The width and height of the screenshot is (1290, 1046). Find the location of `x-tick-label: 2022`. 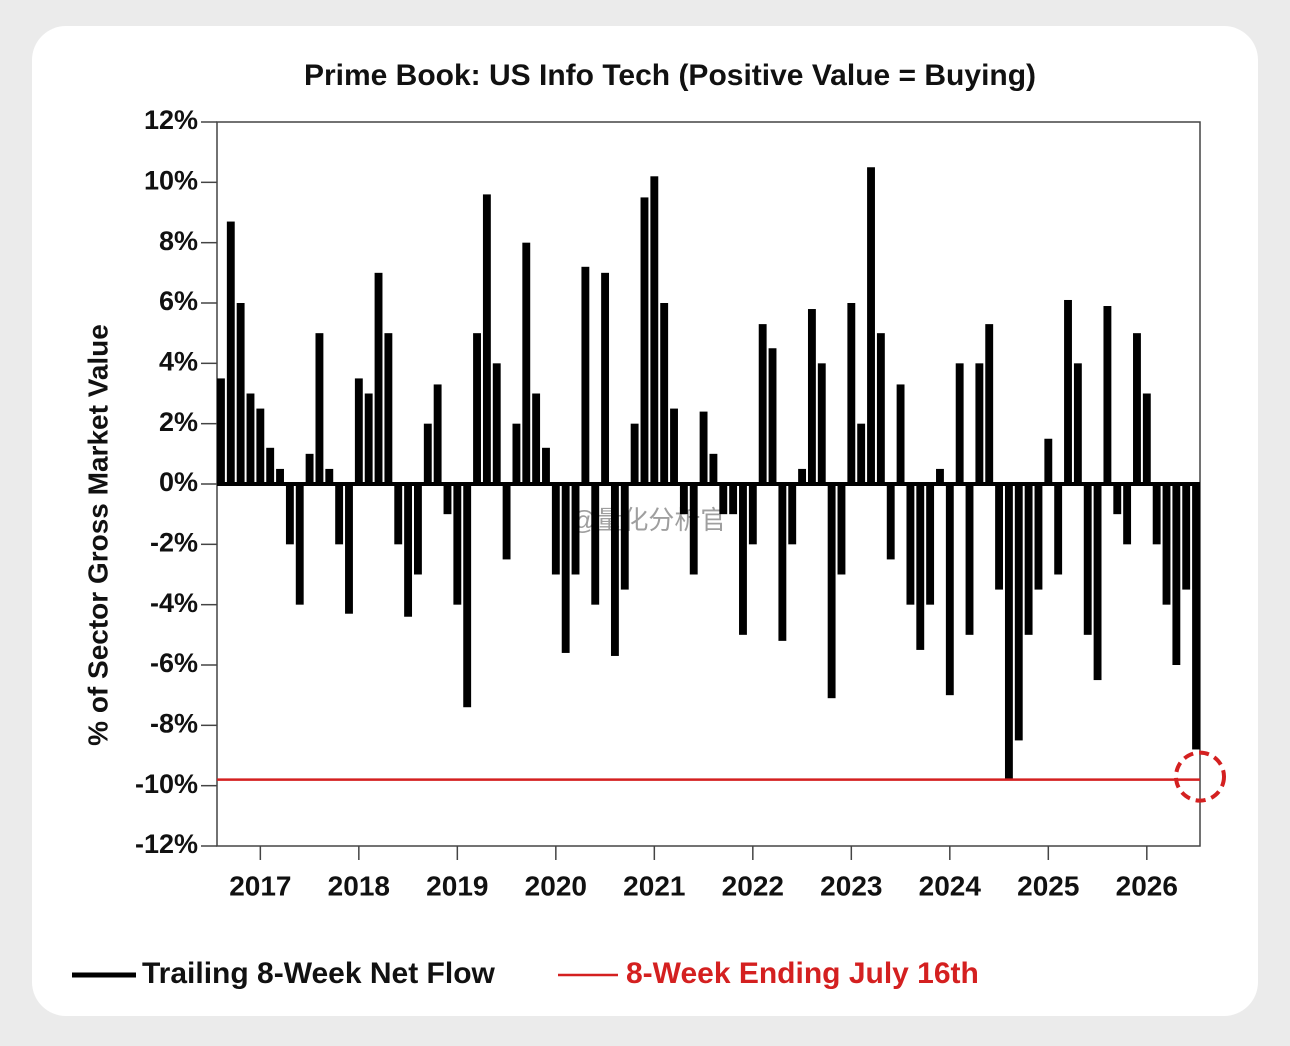

x-tick-label: 2022 is located at coordinates (753, 885).